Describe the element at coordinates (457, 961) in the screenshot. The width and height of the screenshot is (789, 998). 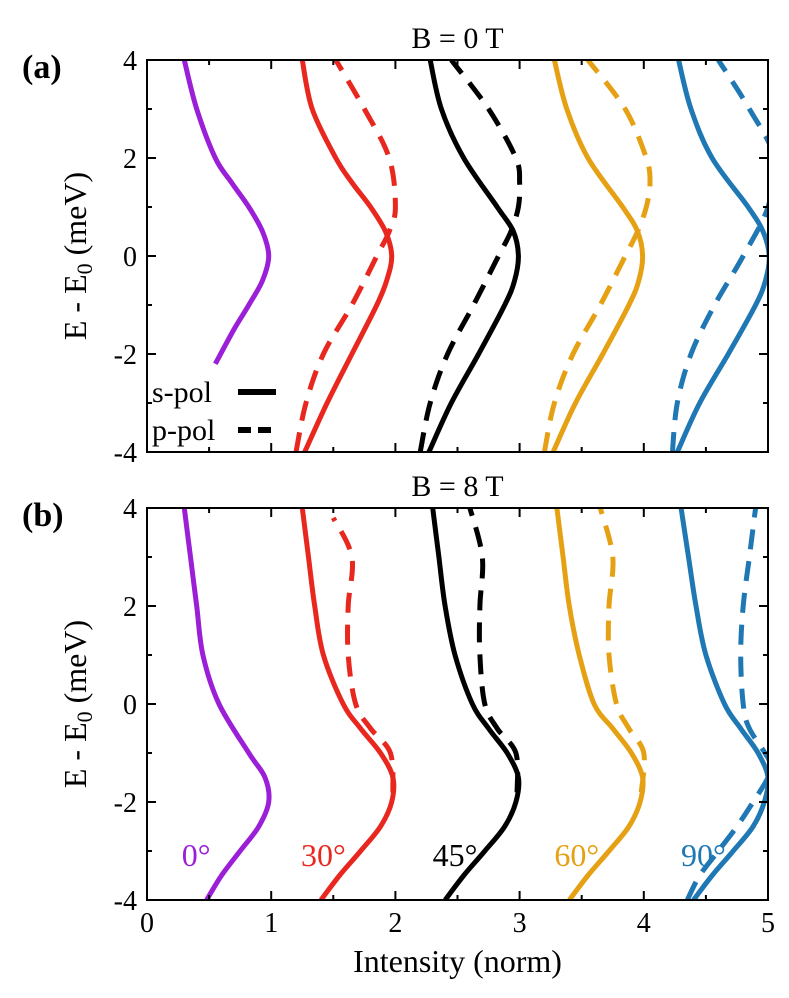
I see `x-axis-label: Intensity (norm)` at that location.